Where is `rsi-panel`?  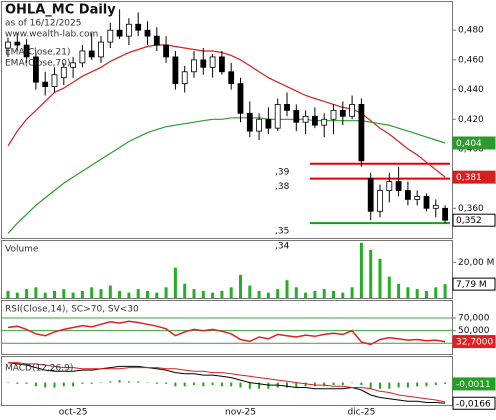 rsi-panel is located at coordinates (227, 327).